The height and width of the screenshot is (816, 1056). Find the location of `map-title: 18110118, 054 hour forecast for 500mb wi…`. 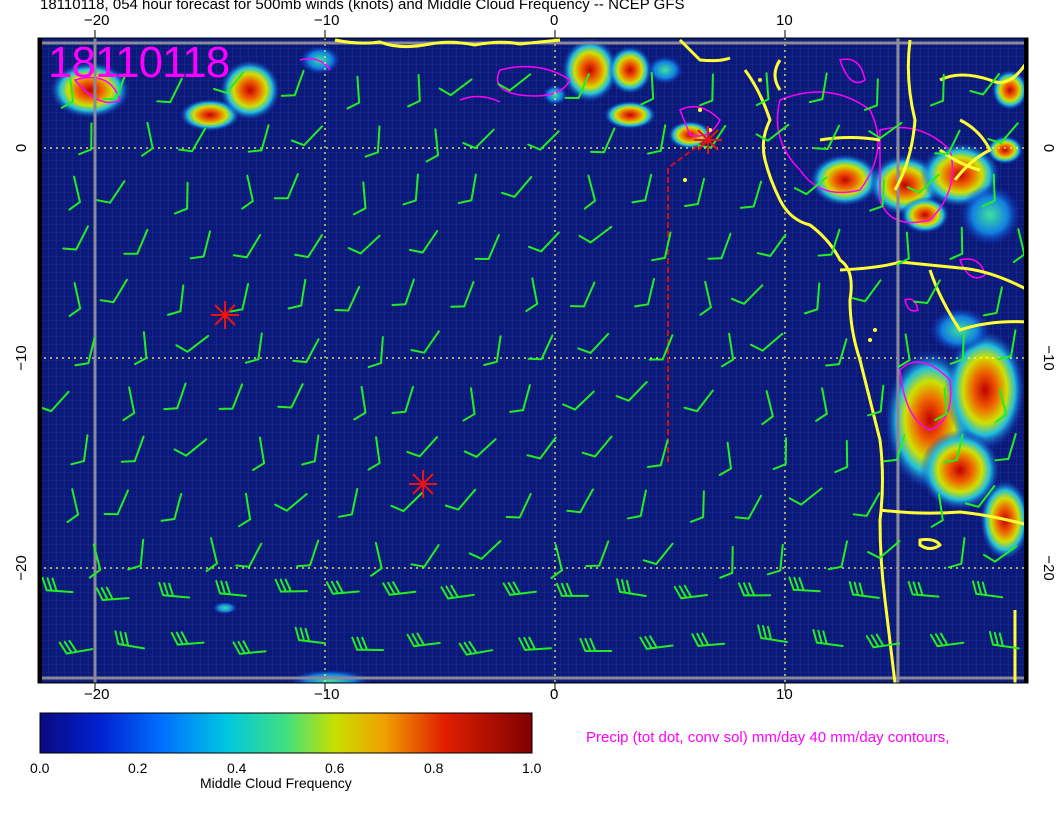

map-title: 18110118, 054 hour forecast for 500mb wi… is located at coordinates (362, 6).